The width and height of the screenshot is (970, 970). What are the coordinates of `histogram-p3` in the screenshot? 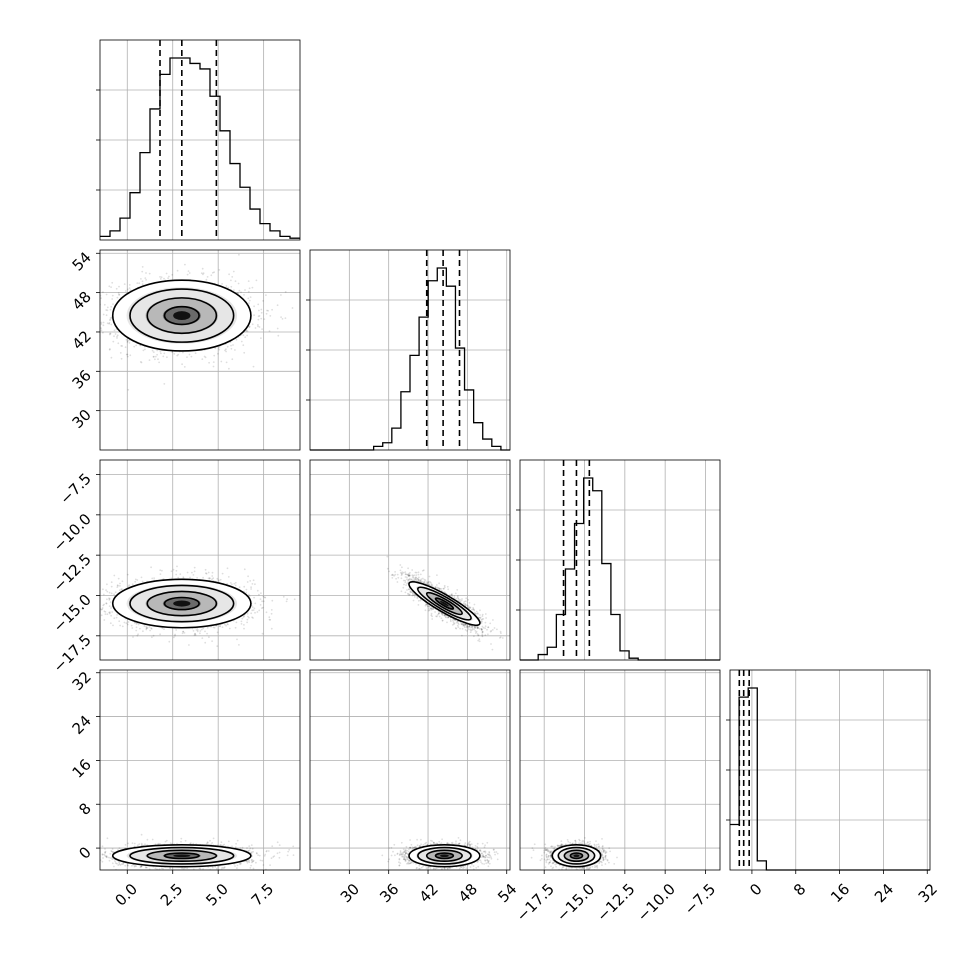 It's located at (830, 779).